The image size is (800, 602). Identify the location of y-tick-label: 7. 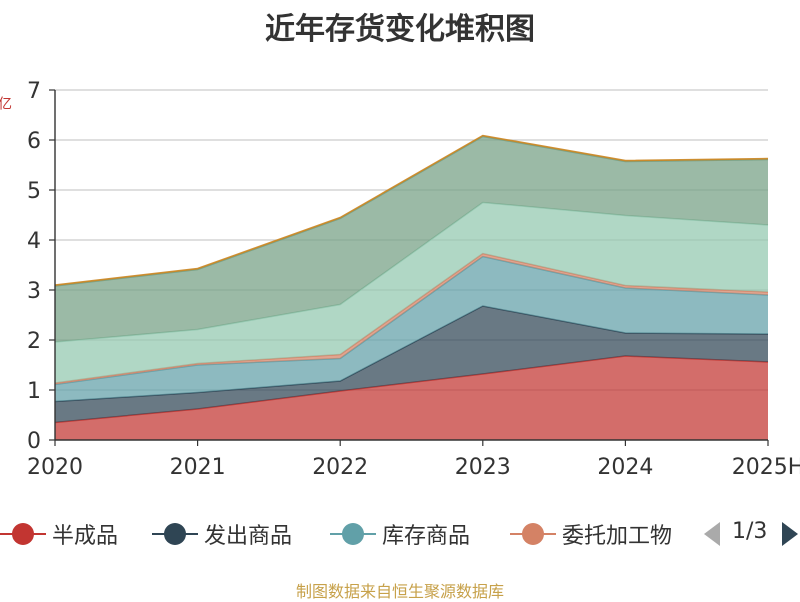
(34, 91).